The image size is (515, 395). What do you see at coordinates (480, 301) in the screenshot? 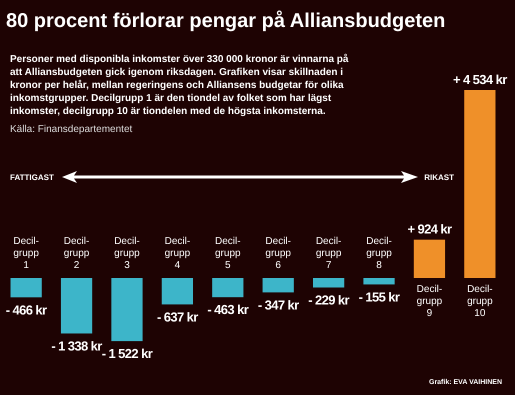
I see `x-tick-label: Decil- grupp 10` at bounding box center [480, 301].